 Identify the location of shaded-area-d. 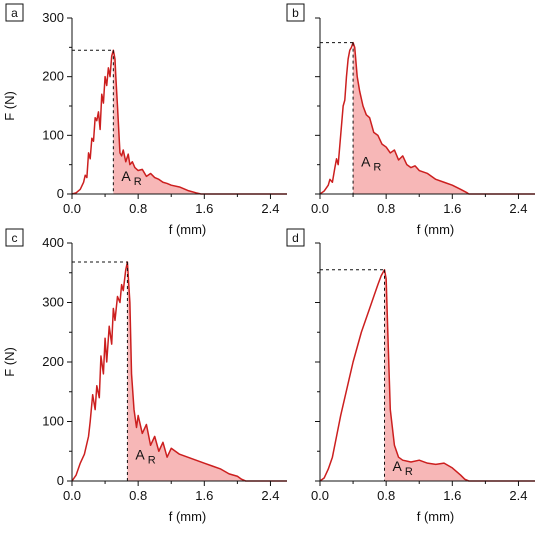
(459, 375).